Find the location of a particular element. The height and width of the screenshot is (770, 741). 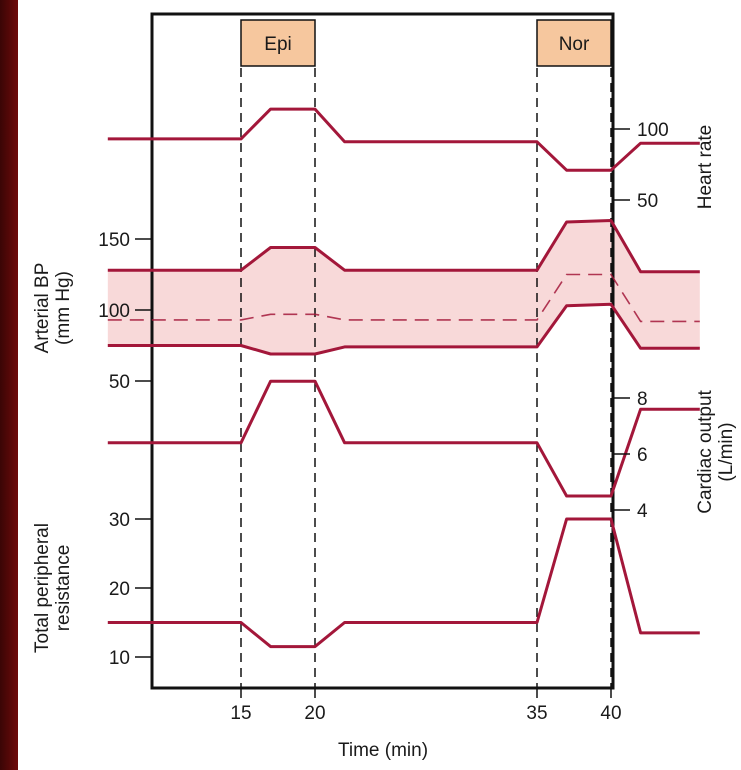

arterial-bp-tick-label: 50 is located at coordinates (119, 382).